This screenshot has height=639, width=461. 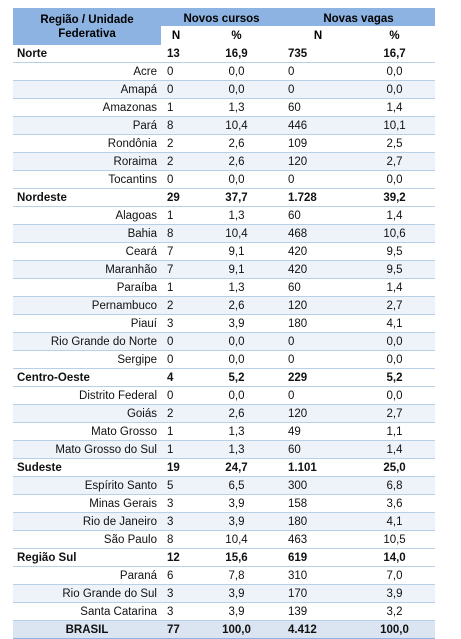 I want to click on total-row: BRASIL 77 100,0 4.412 100,0, so click(x=224, y=629).